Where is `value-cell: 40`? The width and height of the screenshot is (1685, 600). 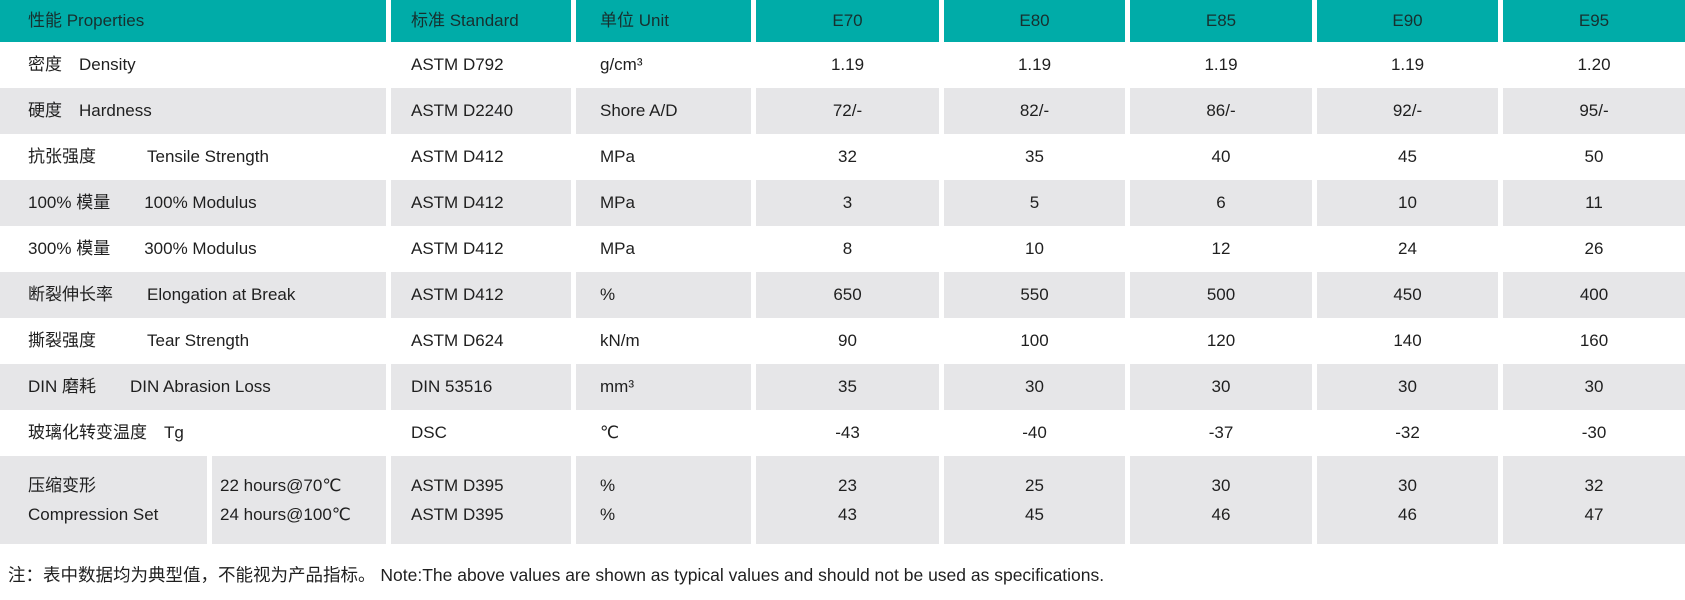 value-cell: 40 is located at coordinates (1221, 156).